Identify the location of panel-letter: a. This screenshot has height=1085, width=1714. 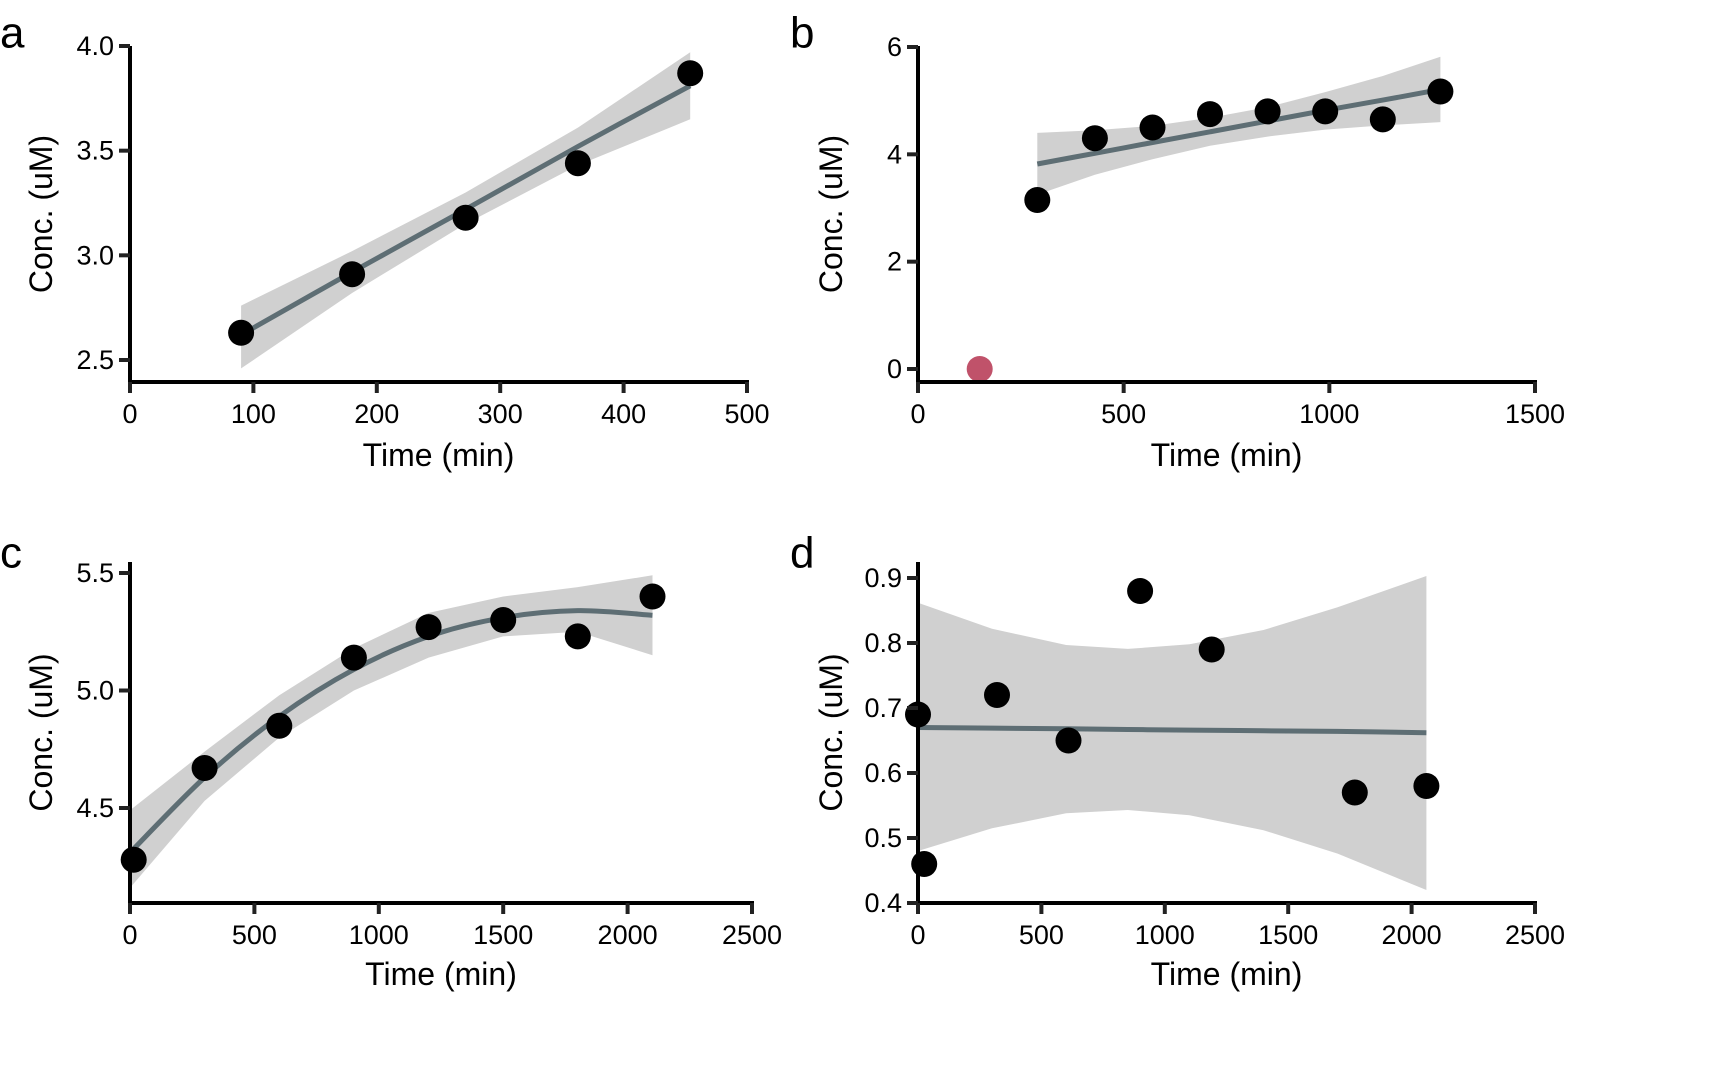
(12, 33).